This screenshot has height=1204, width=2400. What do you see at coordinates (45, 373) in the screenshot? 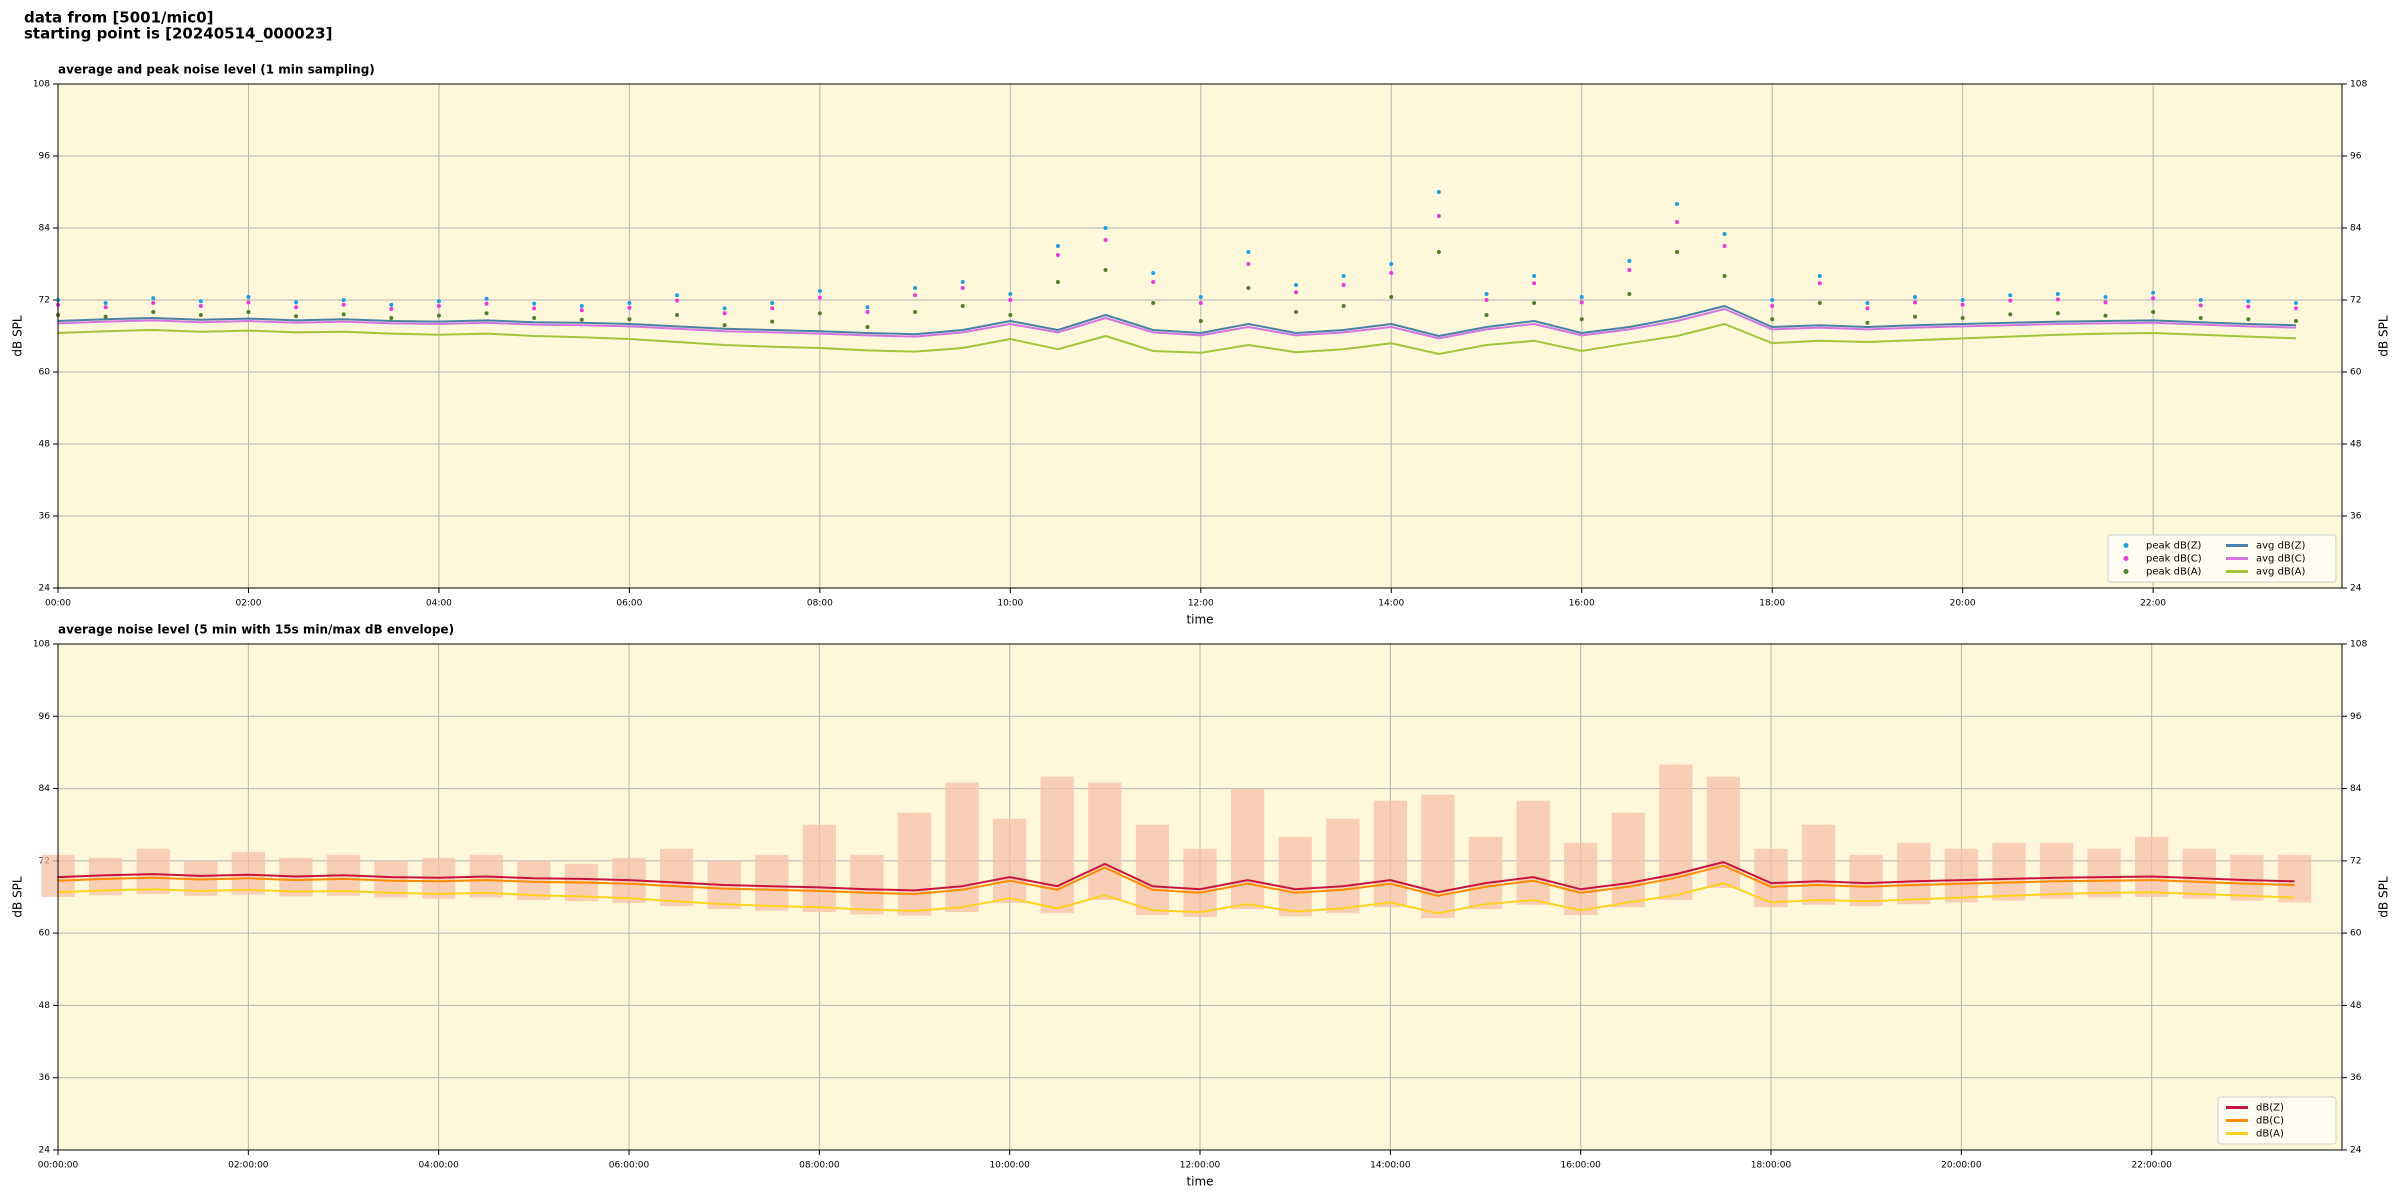
I see `y-tick-label: 60` at bounding box center [45, 373].